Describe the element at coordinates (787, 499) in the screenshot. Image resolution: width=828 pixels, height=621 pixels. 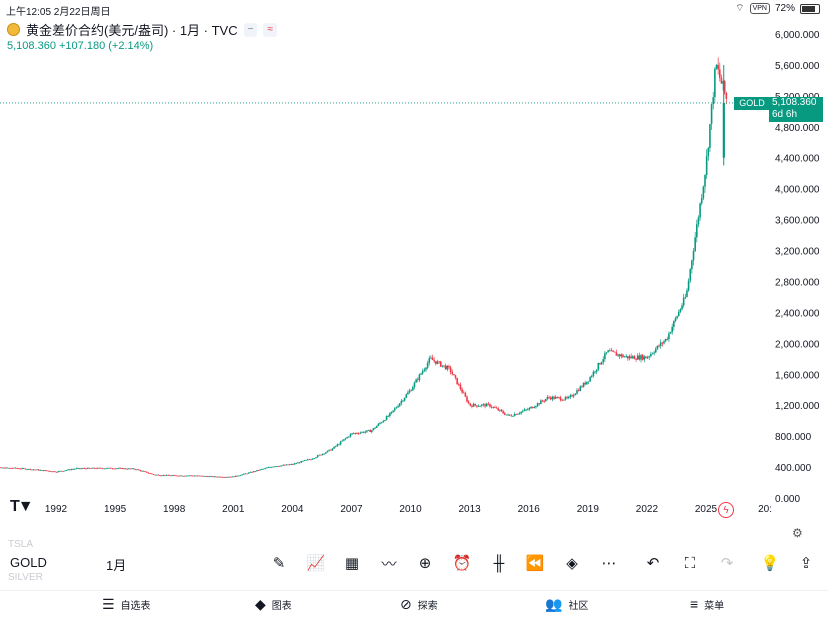
I see `y-tick-label: 0.000` at that location.